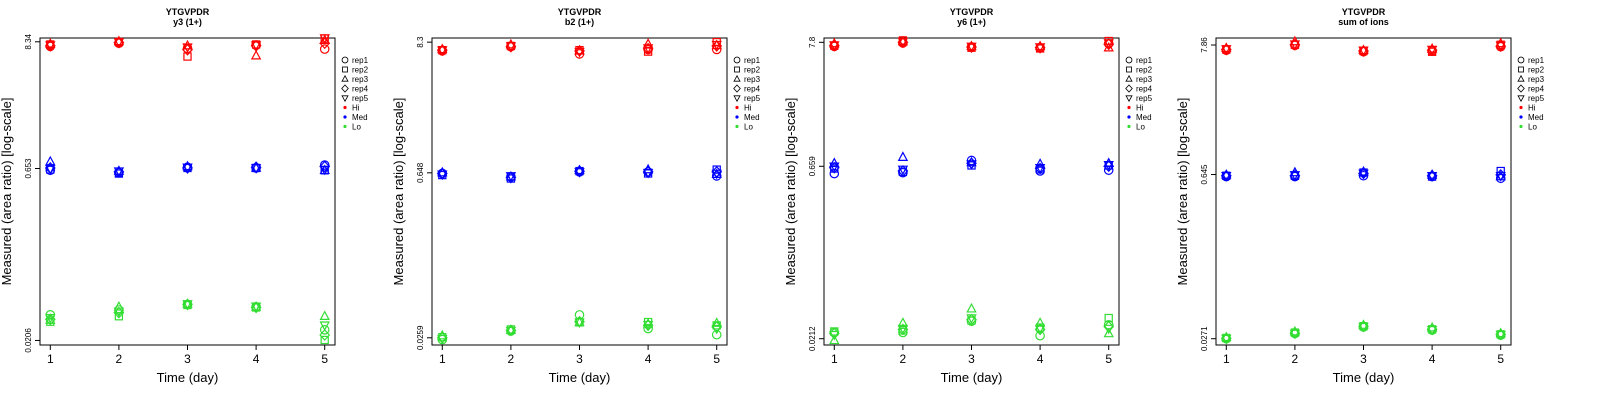  What do you see at coordinates (1204, 174) in the screenshot?
I see `y-tick-label: 0.645` at bounding box center [1204, 174].